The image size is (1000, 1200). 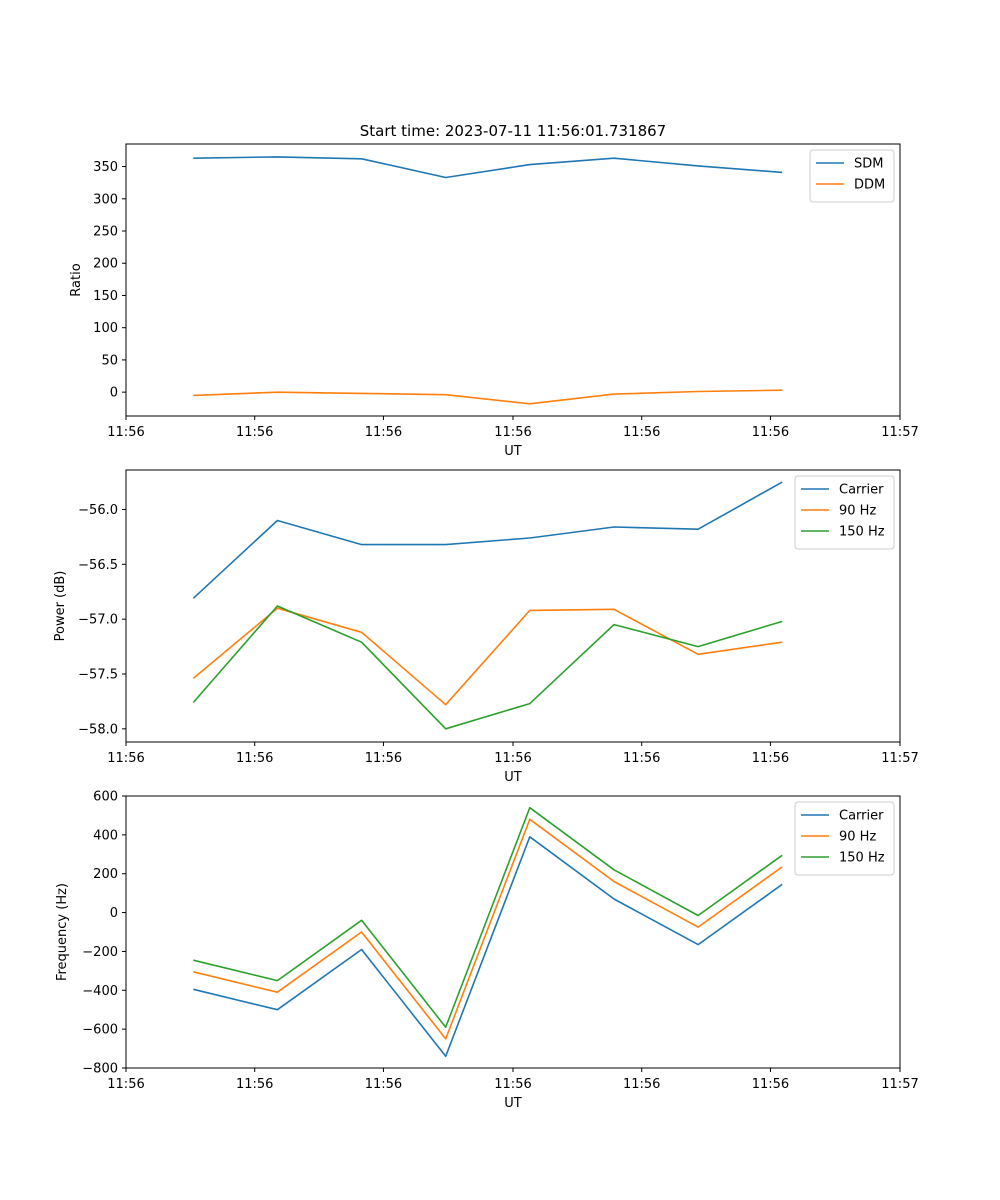 What do you see at coordinates (487, 667) in the screenshot?
I see `power-series-150-hz-line` at bounding box center [487, 667].